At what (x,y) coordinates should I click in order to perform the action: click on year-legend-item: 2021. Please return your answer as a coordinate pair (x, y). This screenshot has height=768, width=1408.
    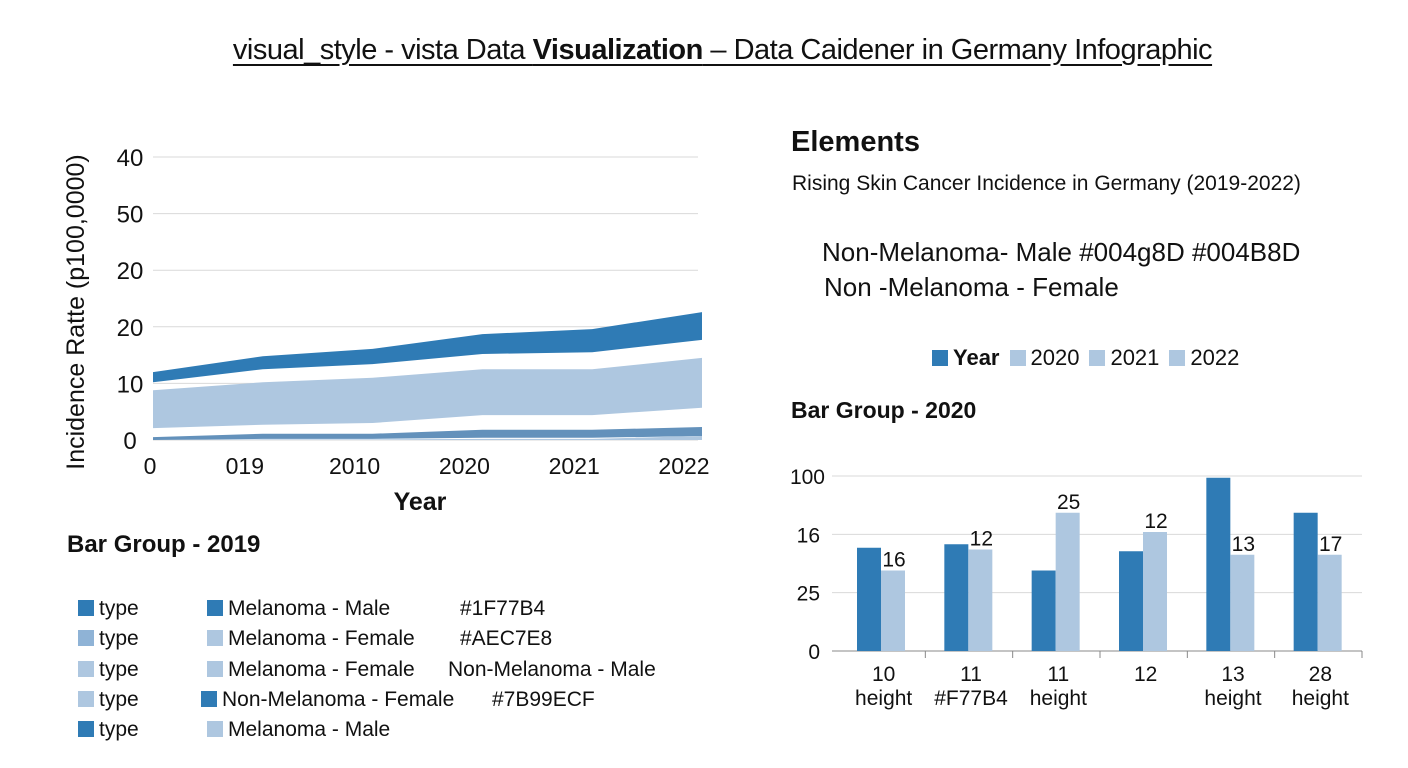
    Looking at the image, I should click on (1124, 357).